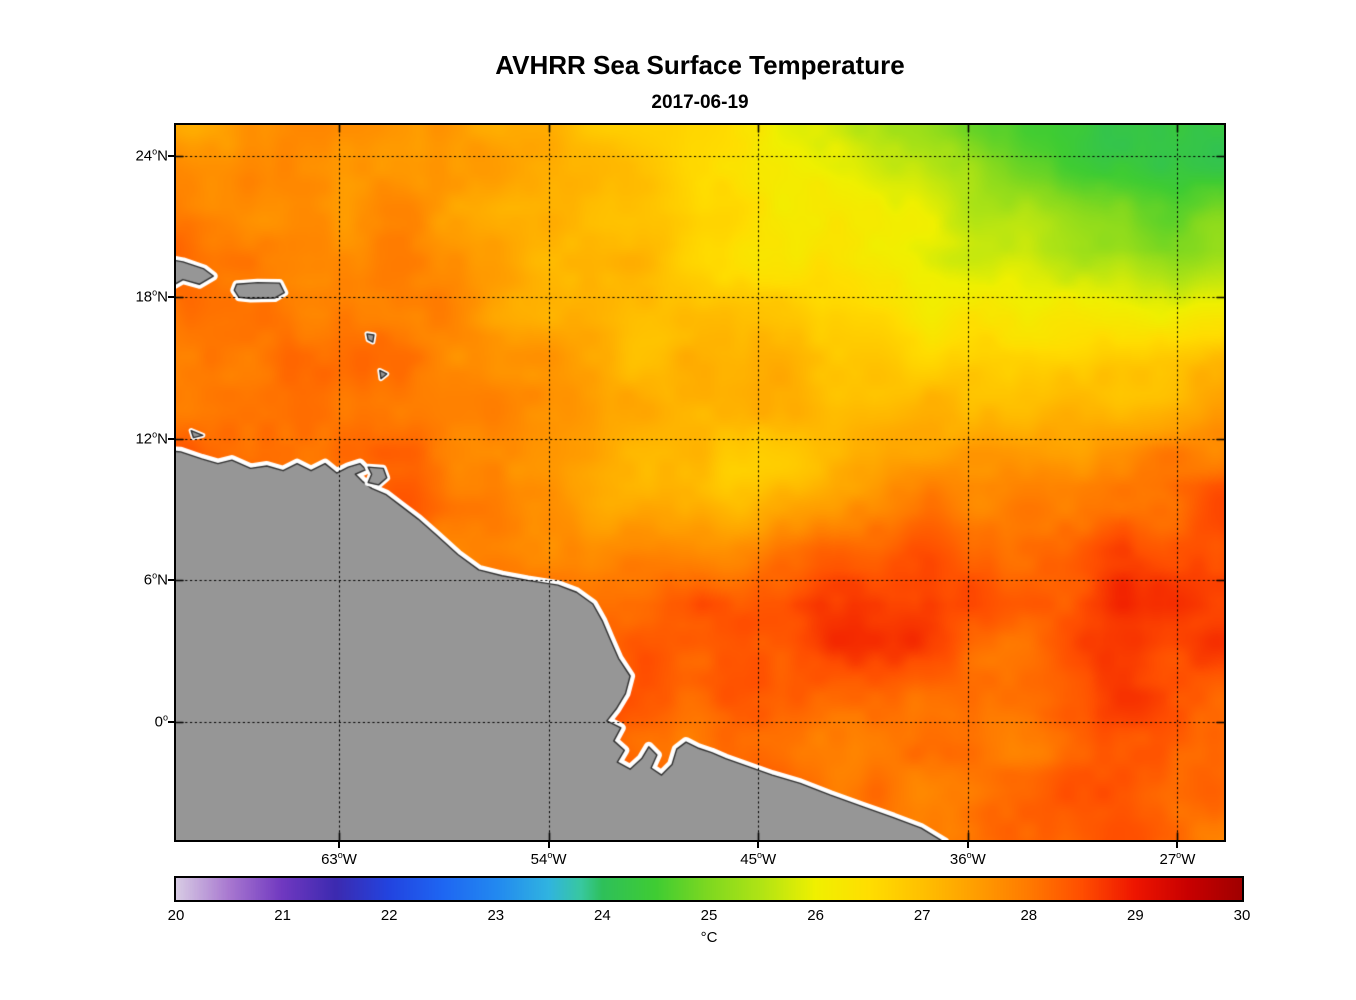 This screenshot has width=1356, height=1000. Describe the element at coordinates (539, 859) in the screenshot. I see `tick-number: 54` at that location.